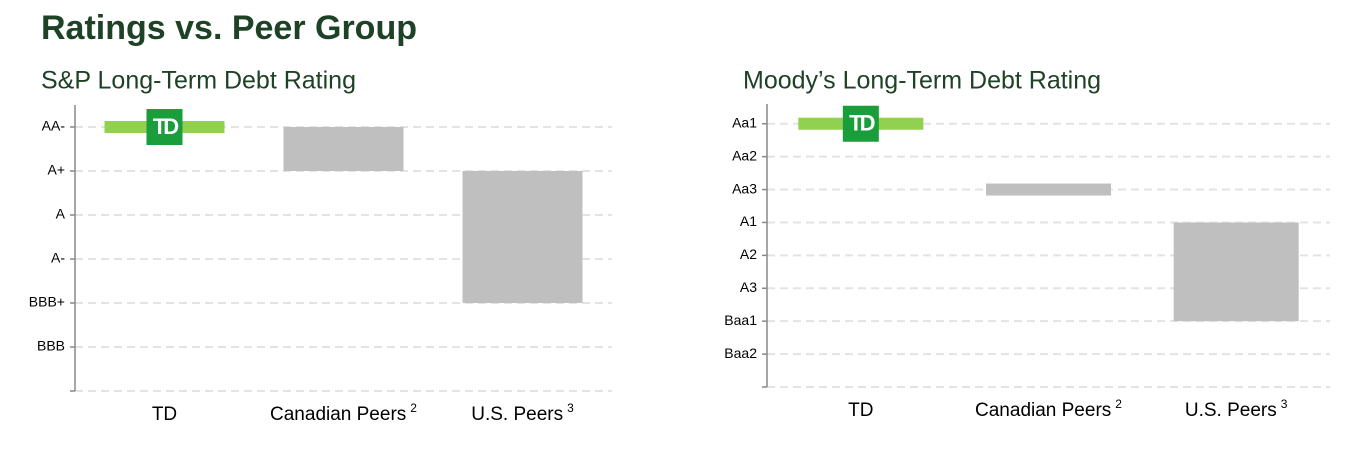 The width and height of the screenshot is (1366, 456). What do you see at coordinates (744, 155) in the screenshot?
I see `y-tick-label: Aa2` at bounding box center [744, 155].